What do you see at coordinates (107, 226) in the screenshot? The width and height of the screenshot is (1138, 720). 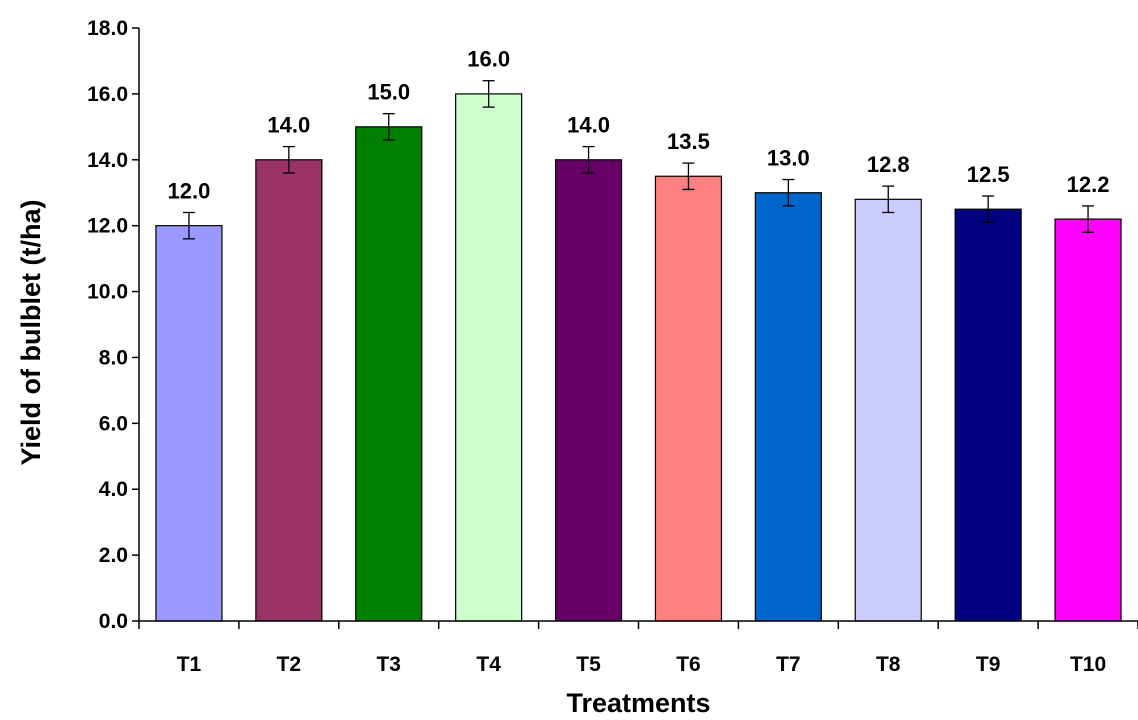 I see `y-tick-label: 12.0` at bounding box center [107, 226].